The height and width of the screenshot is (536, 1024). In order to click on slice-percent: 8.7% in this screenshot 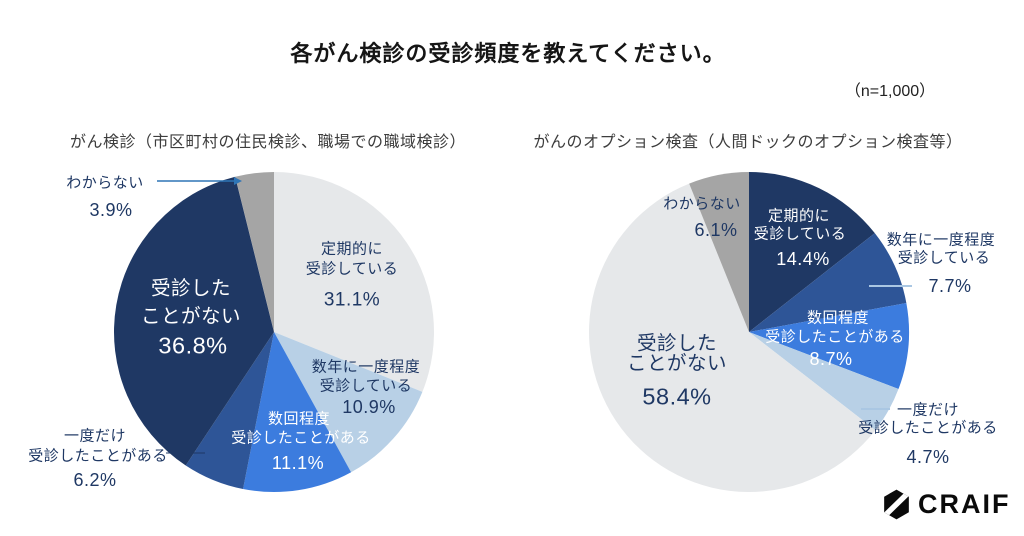, I will do `click(831, 359)`.